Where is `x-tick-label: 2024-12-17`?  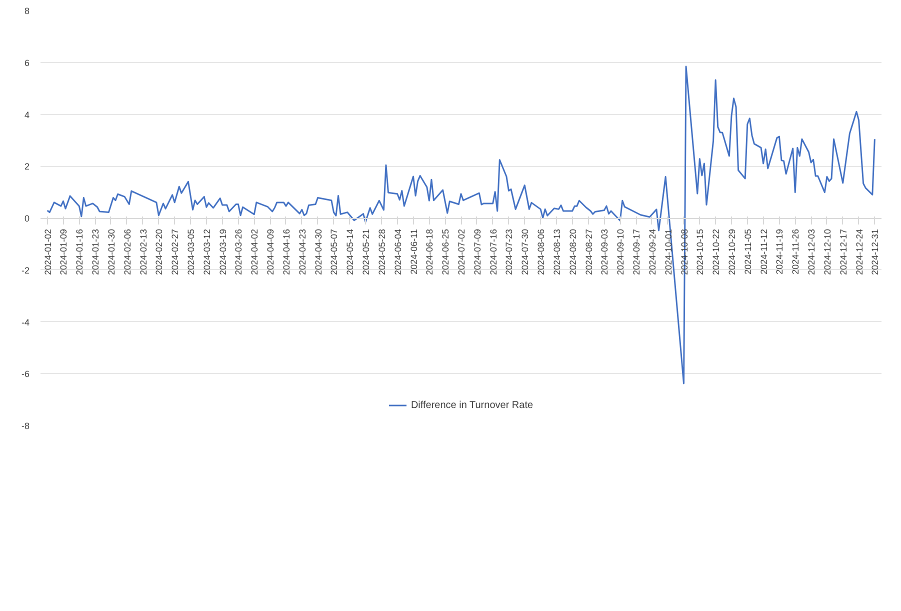
x-tick-label: 2024-12-17 is located at coordinates (843, 252).